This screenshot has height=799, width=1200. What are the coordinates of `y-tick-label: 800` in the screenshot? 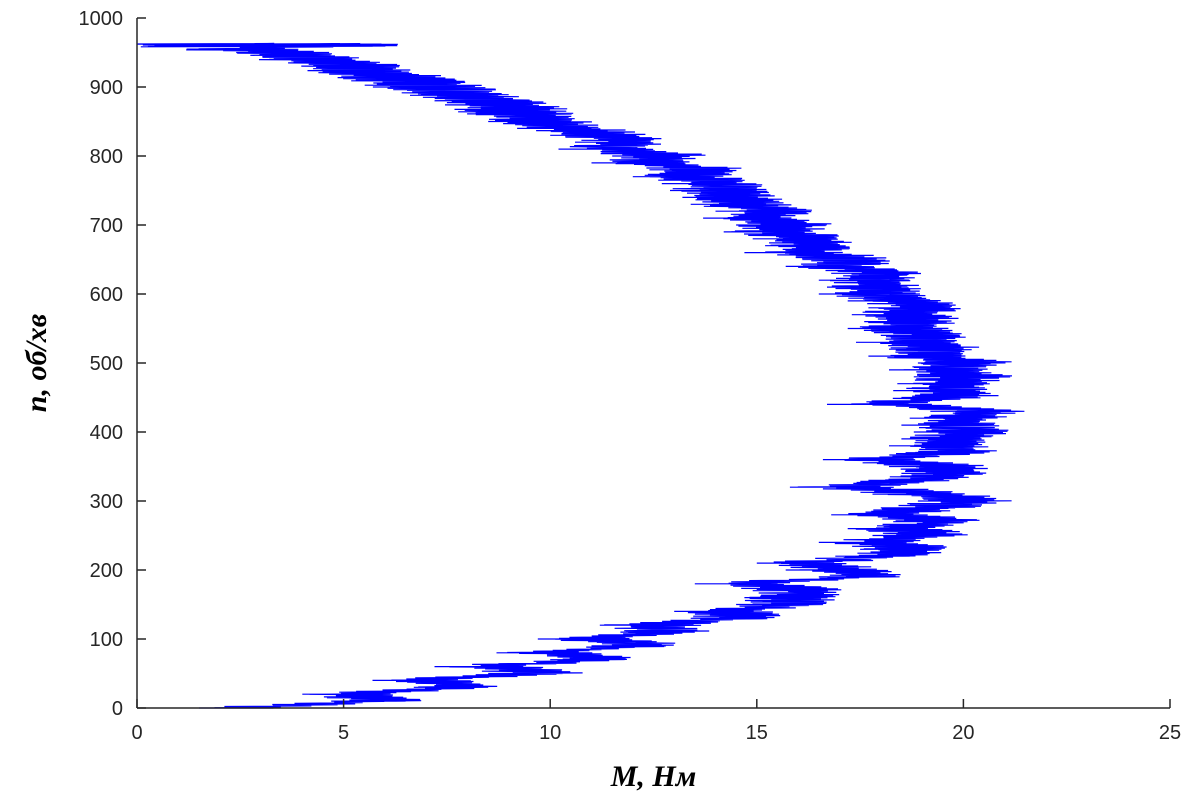 It's located at (106, 157).